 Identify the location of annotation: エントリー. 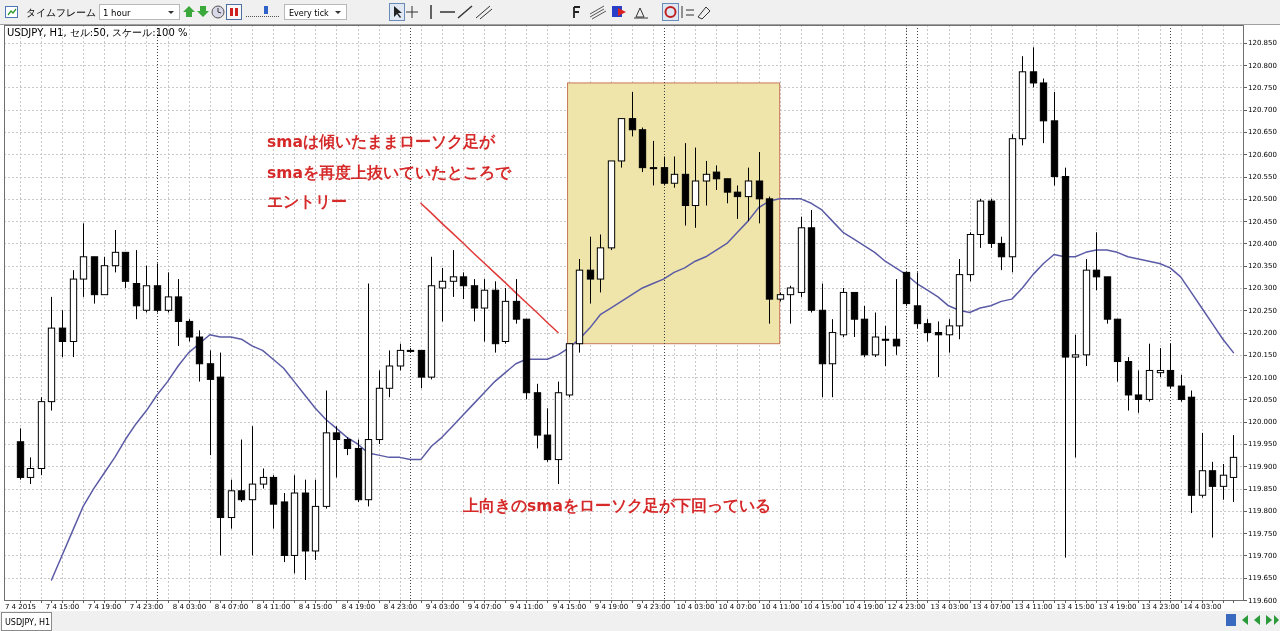
(307, 202).